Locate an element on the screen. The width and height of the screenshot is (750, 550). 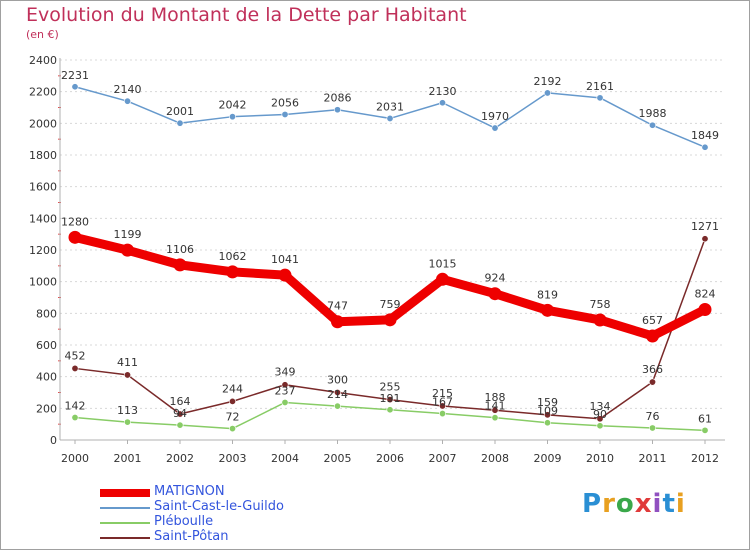
x-tick-label: 2001 is located at coordinates (128, 458).